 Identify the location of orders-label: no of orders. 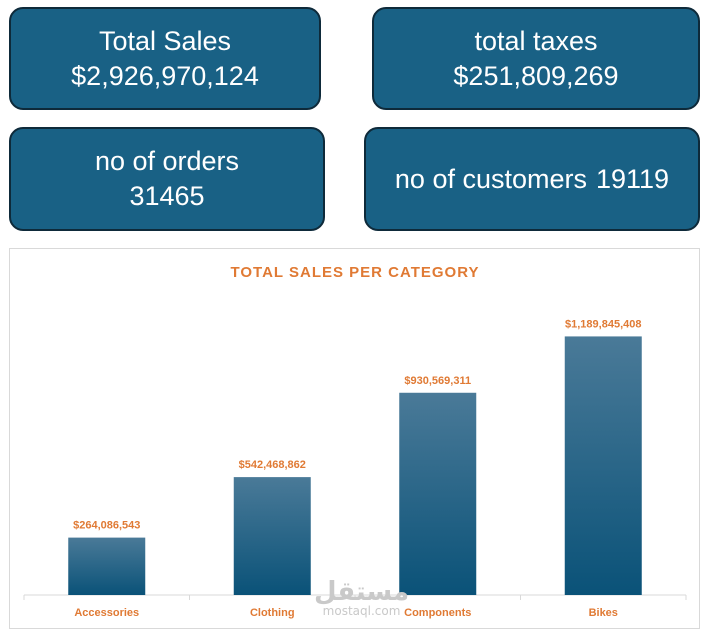
(167, 161).